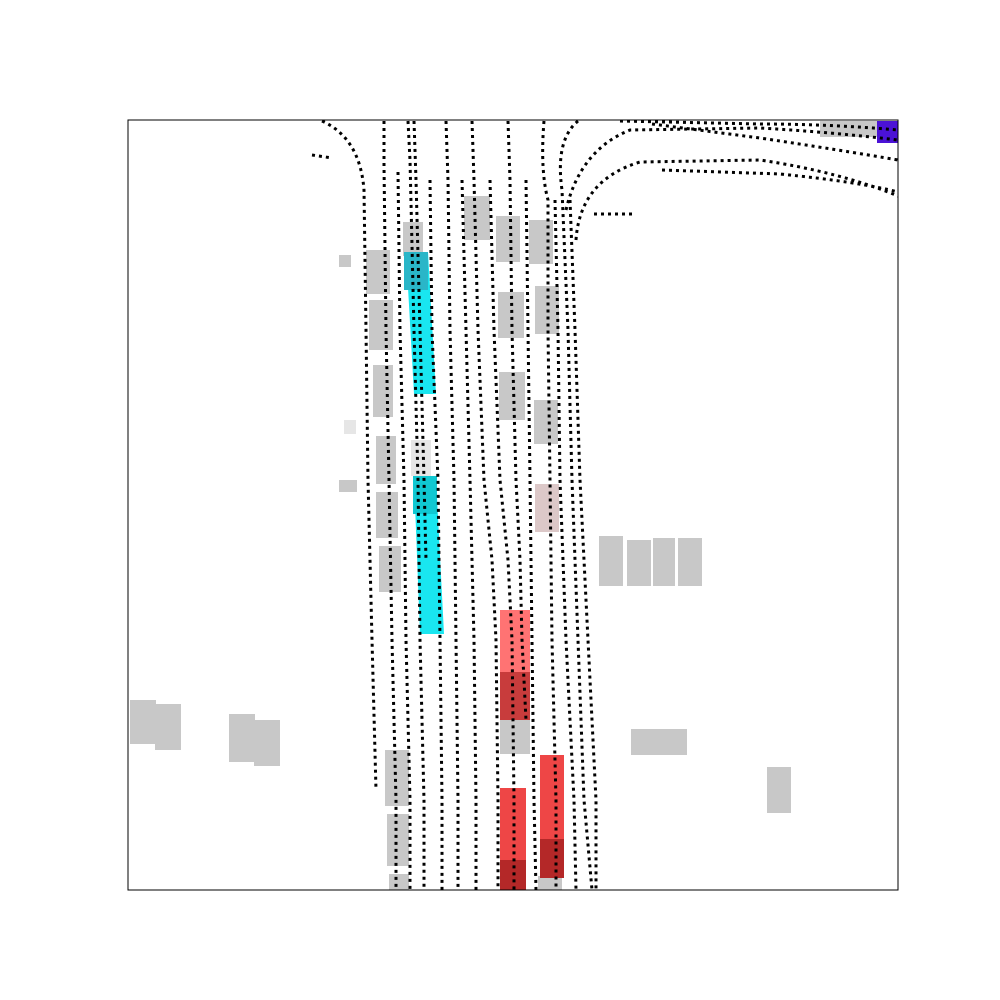 This screenshot has height=1000, width=1000. What do you see at coordinates (547, 508) in the screenshot?
I see `agent-faint-pink` at bounding box center [547, 508].